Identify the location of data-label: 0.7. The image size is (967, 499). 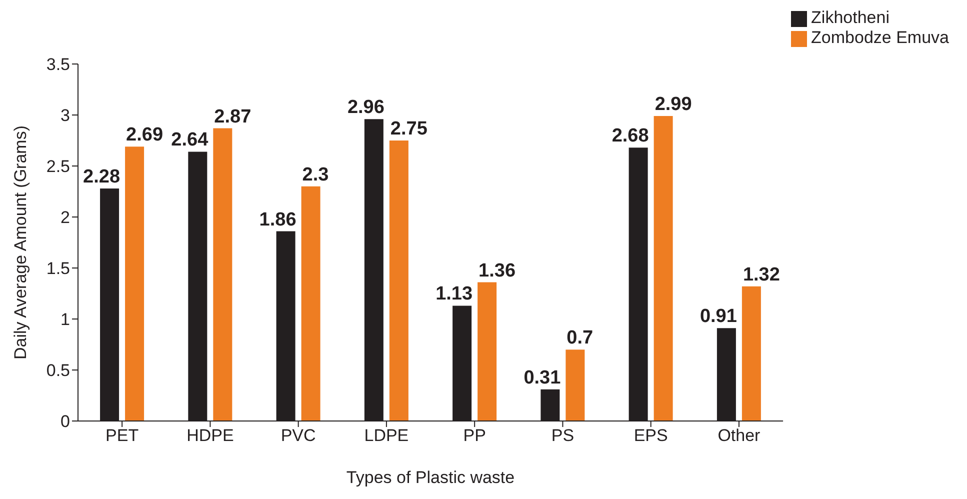
(580, 338).